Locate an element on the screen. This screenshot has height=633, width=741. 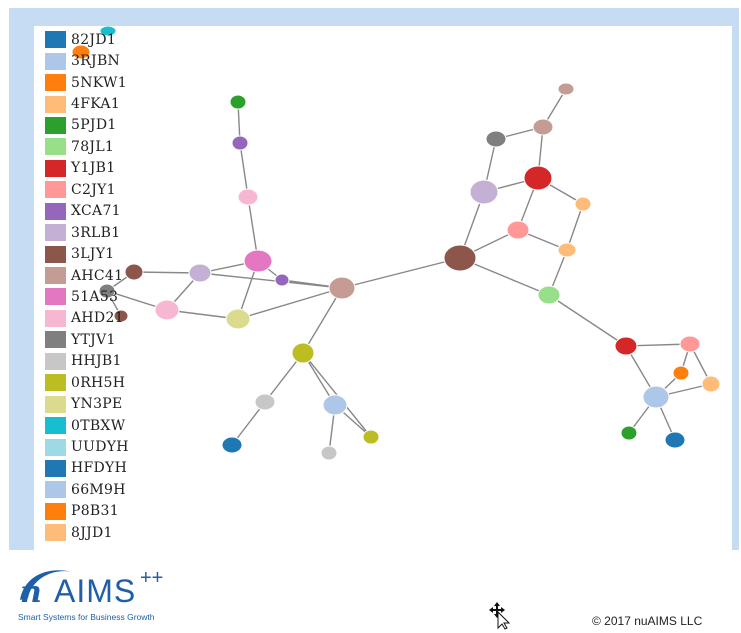
legend-item: 0RH5H is located at coordinates (100, 382).